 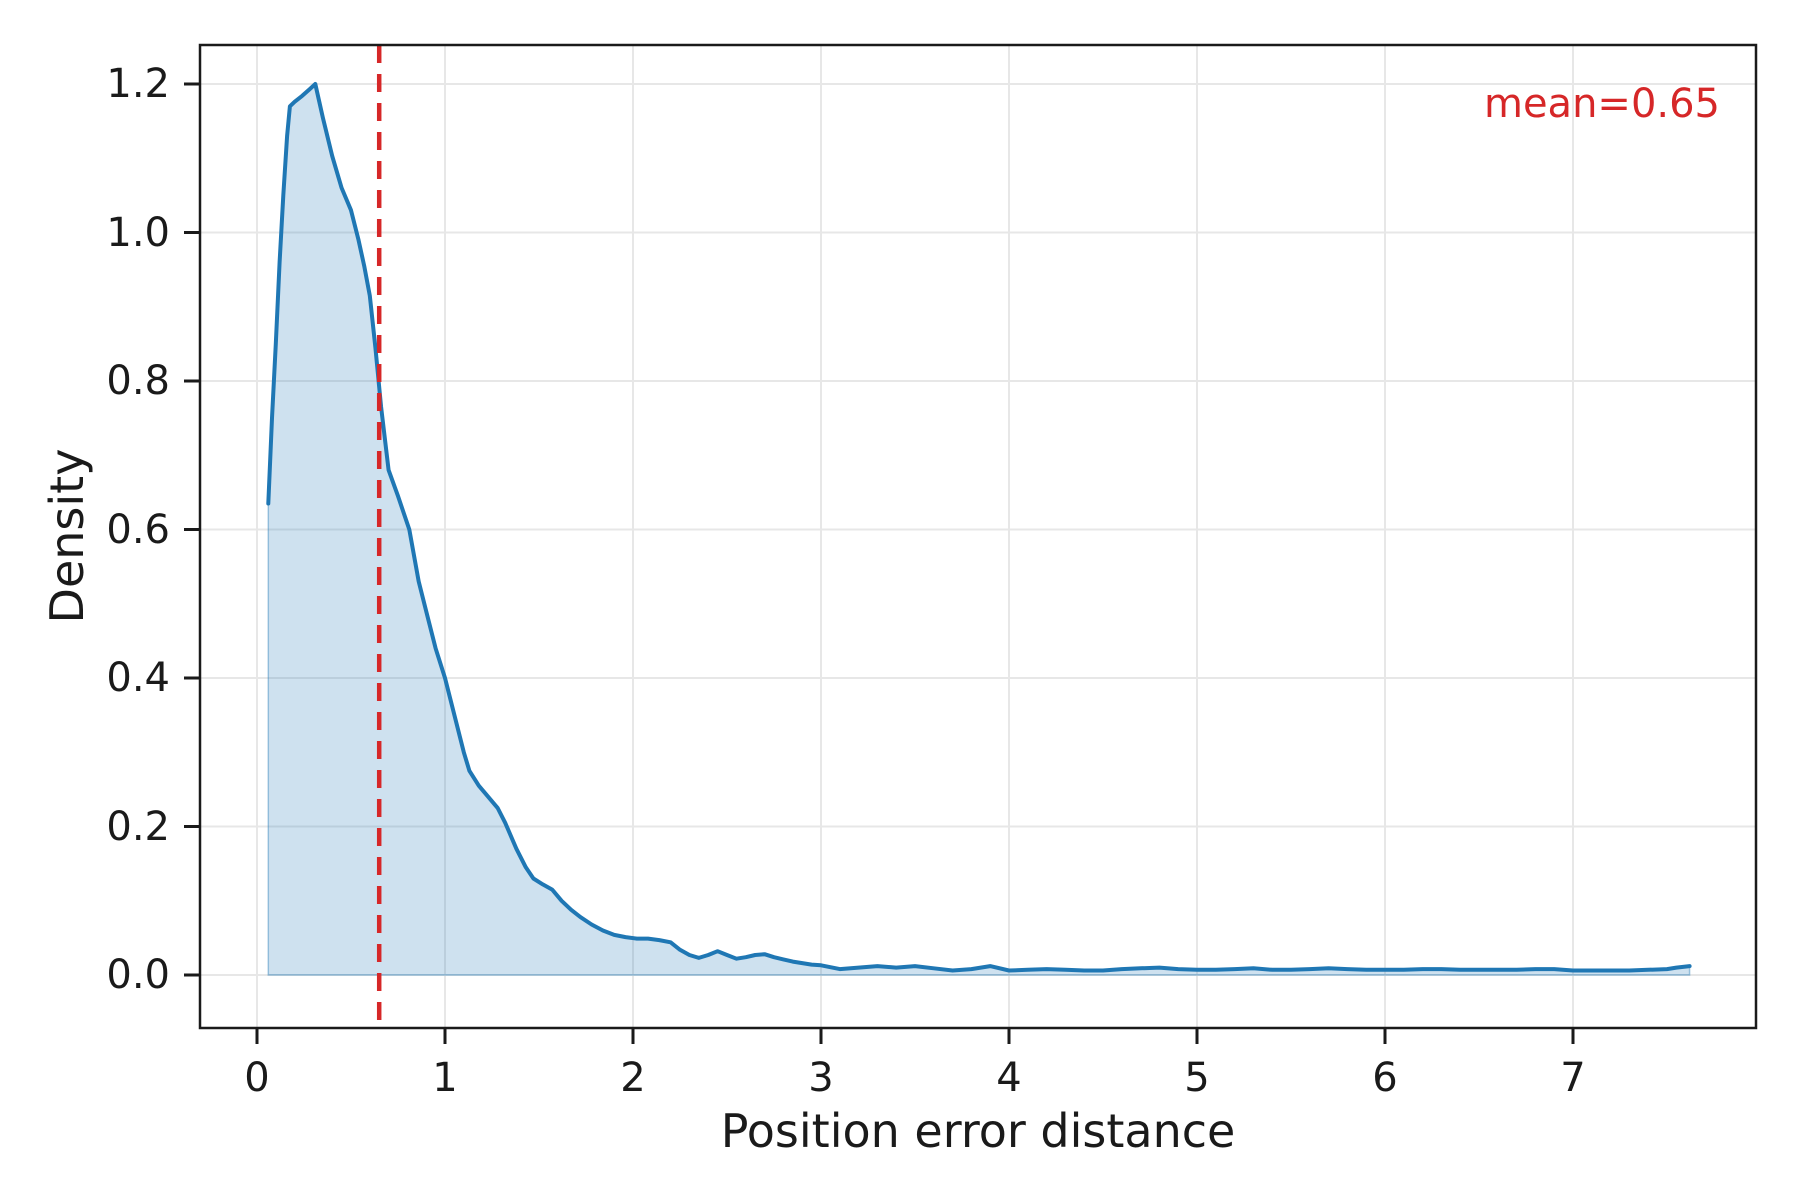 What do you see at coordinates (138, 232) in the screenshot?
I see `y-tick-label-1.0: 1.0` at bounding box center [138, 232].